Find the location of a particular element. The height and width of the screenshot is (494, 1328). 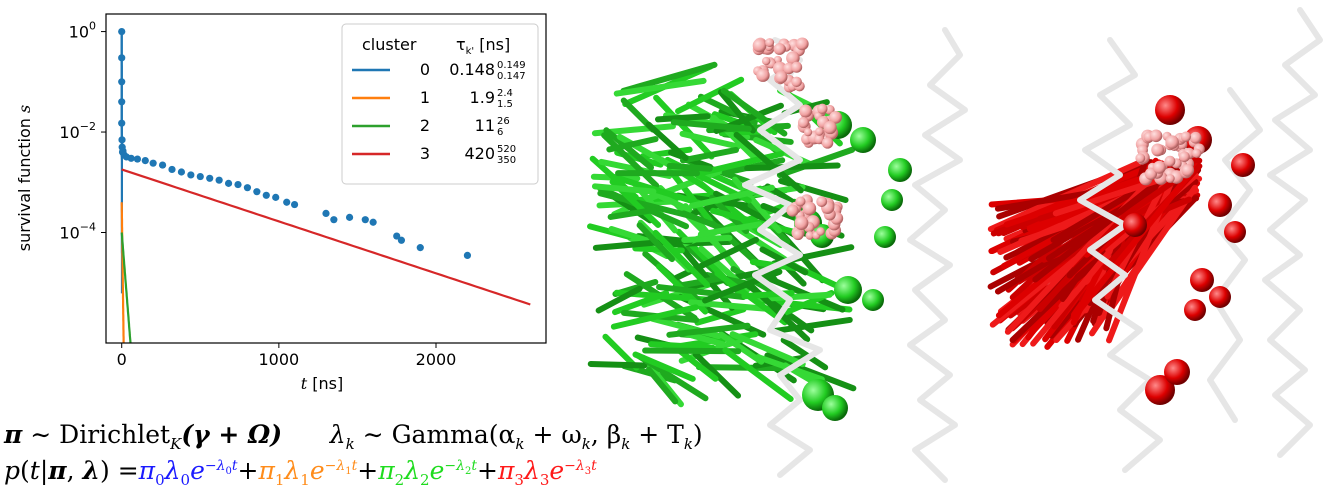

x-tick-label: 0 is located at coordinates (122, 359).